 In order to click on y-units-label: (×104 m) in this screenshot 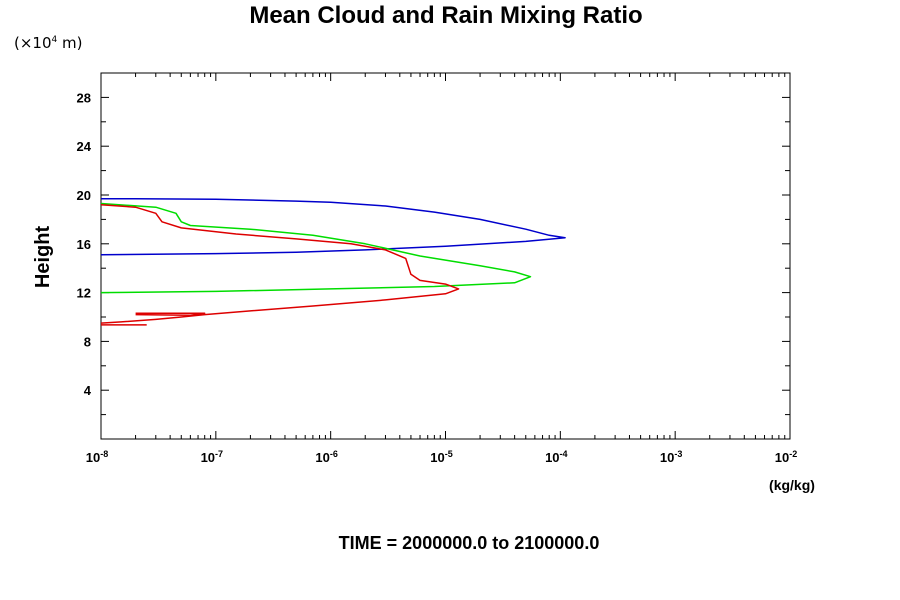, I will do `click(48, 43)`.